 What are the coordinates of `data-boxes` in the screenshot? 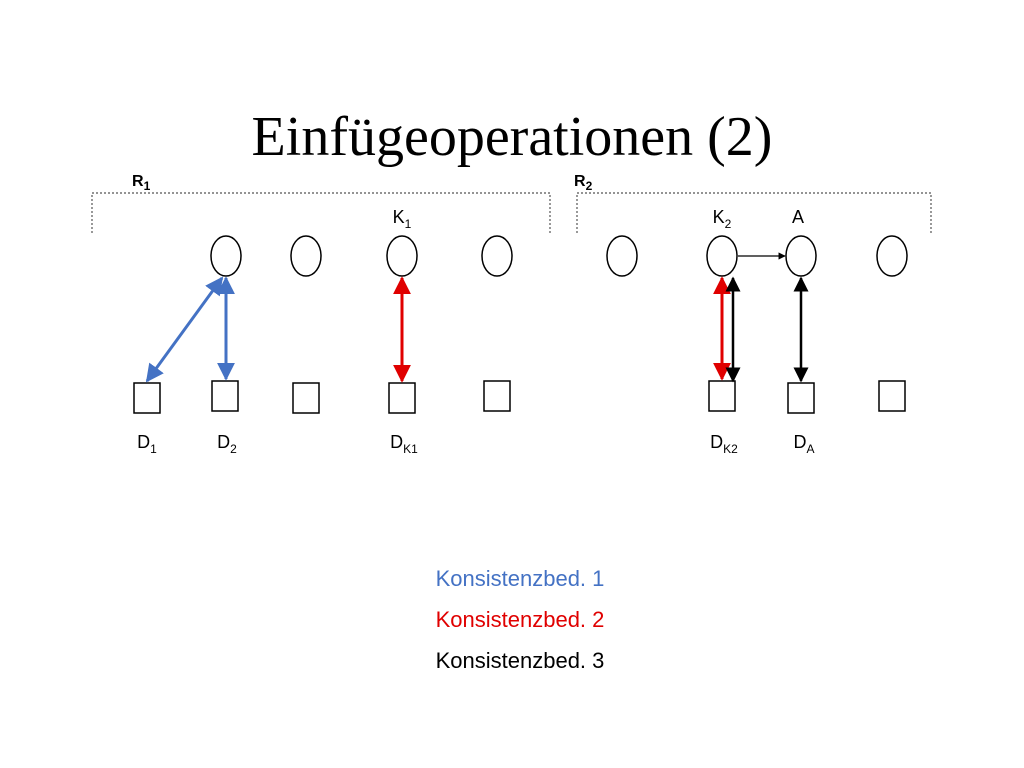 It's located at (519, 397).